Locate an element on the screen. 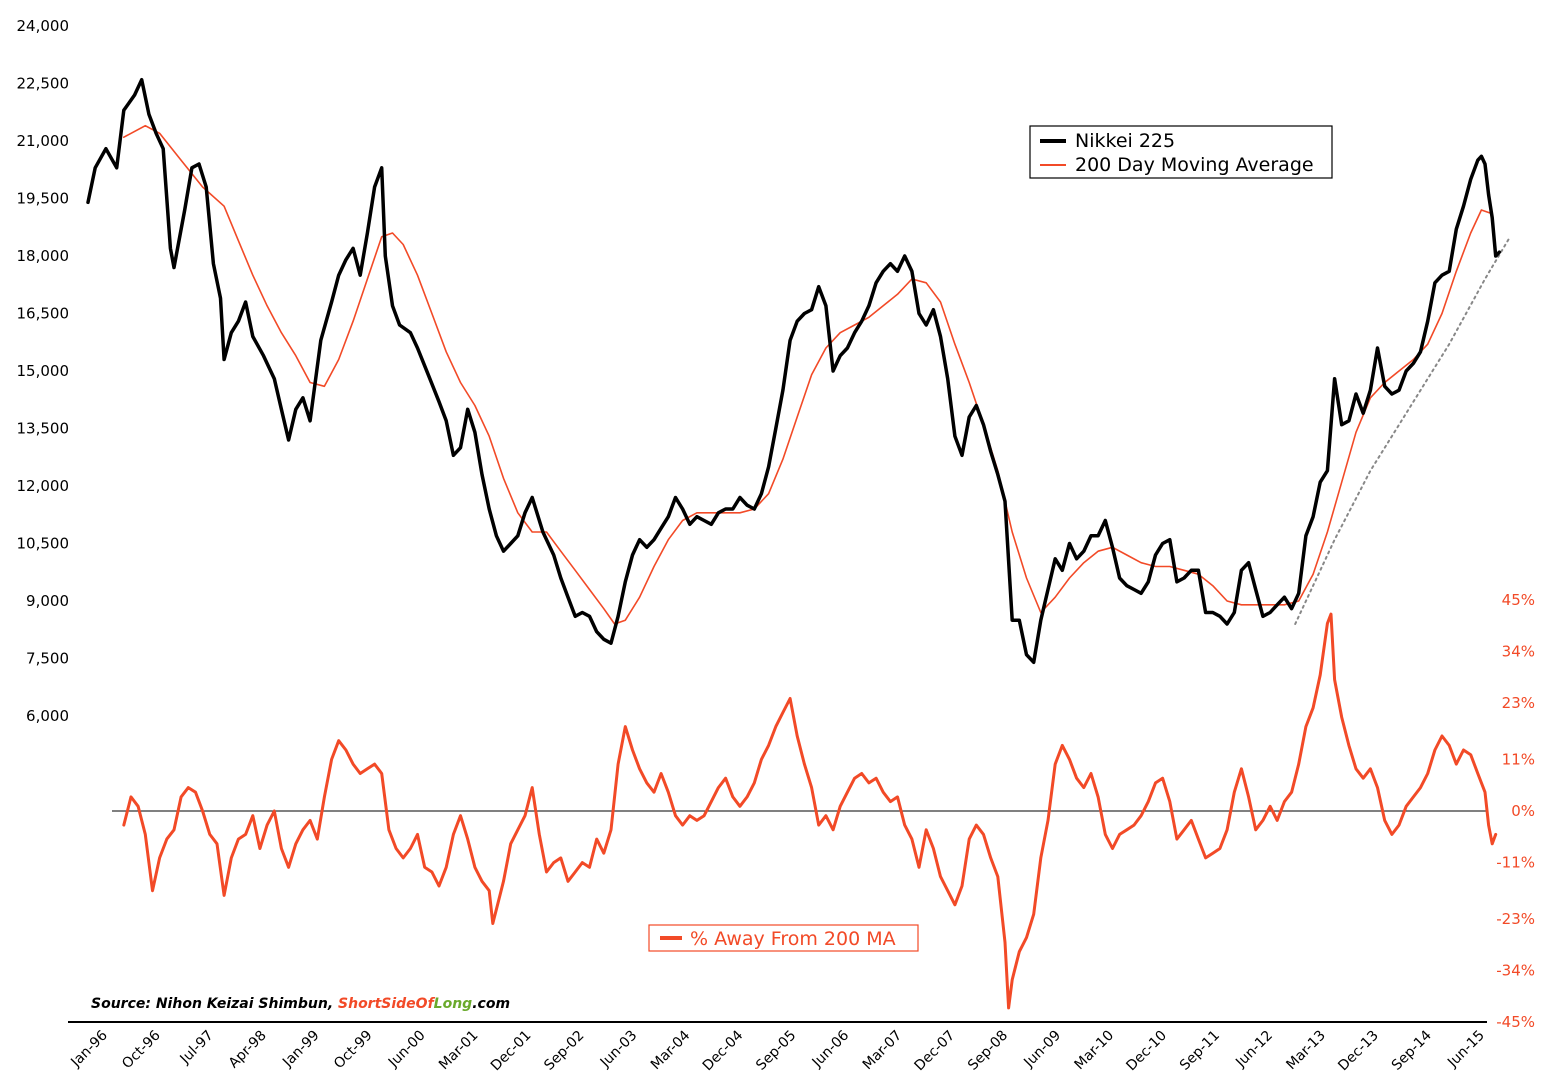 The image size is (1558, 1092). left-tick-label: 13,500 is located at coordinates (43, 429).